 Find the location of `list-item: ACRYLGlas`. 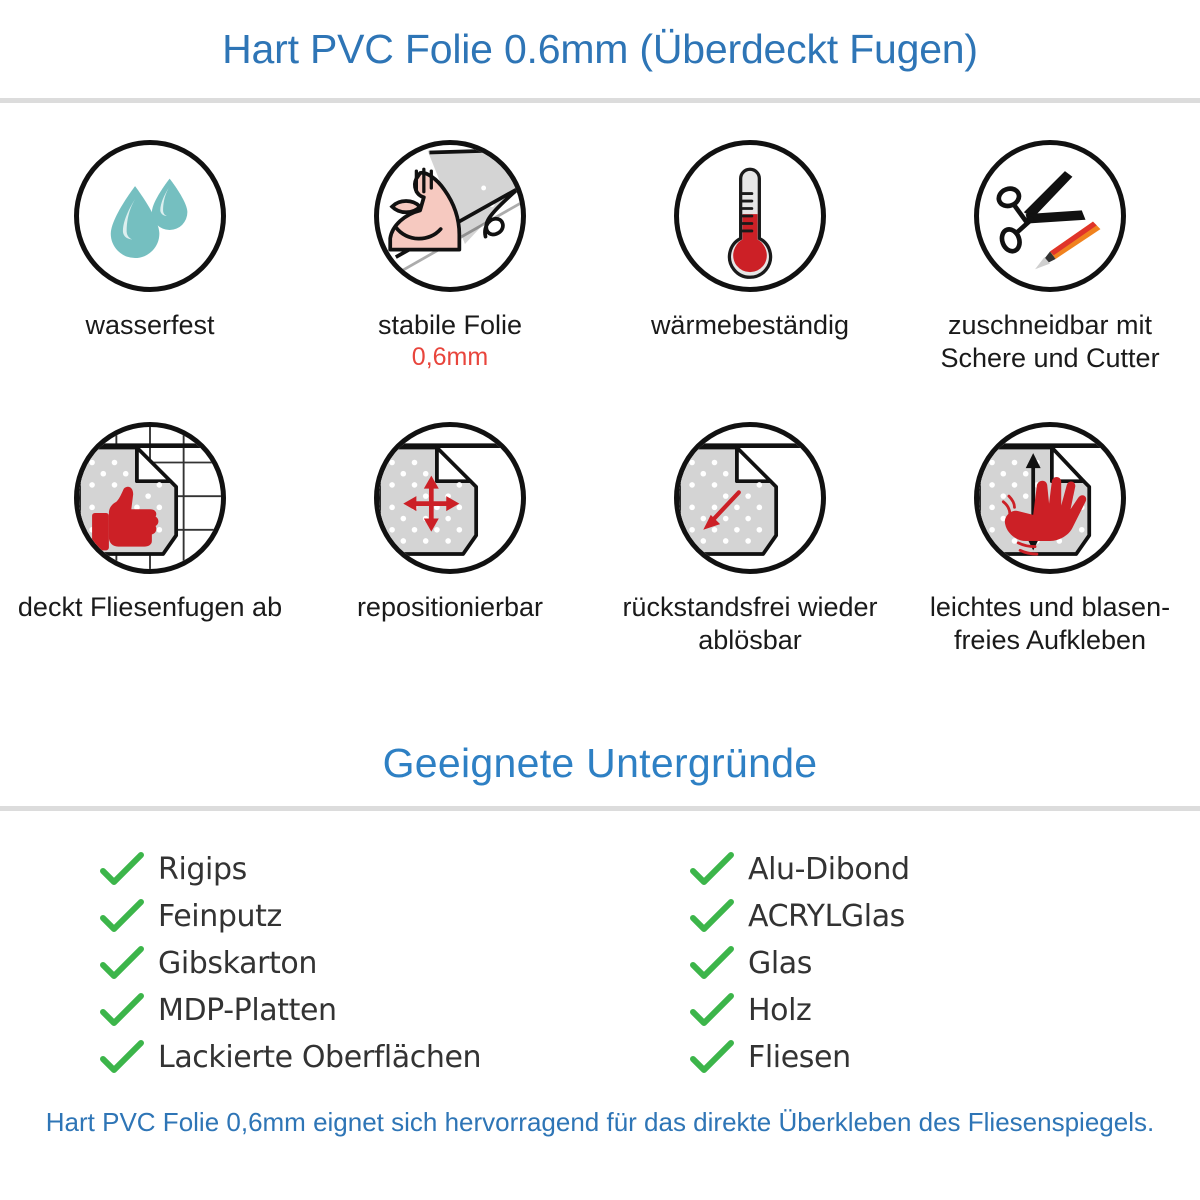

list-item: ACRYLGlas is located at coordinates (945, 916).